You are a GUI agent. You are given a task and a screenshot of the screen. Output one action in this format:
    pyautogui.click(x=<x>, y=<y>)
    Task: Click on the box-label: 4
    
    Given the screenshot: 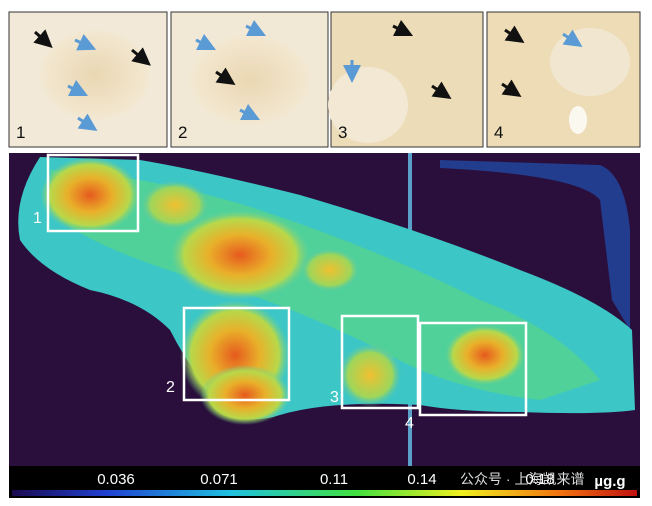 What is the action you would take?
    pyautogui.click(x=409, y=423)
    